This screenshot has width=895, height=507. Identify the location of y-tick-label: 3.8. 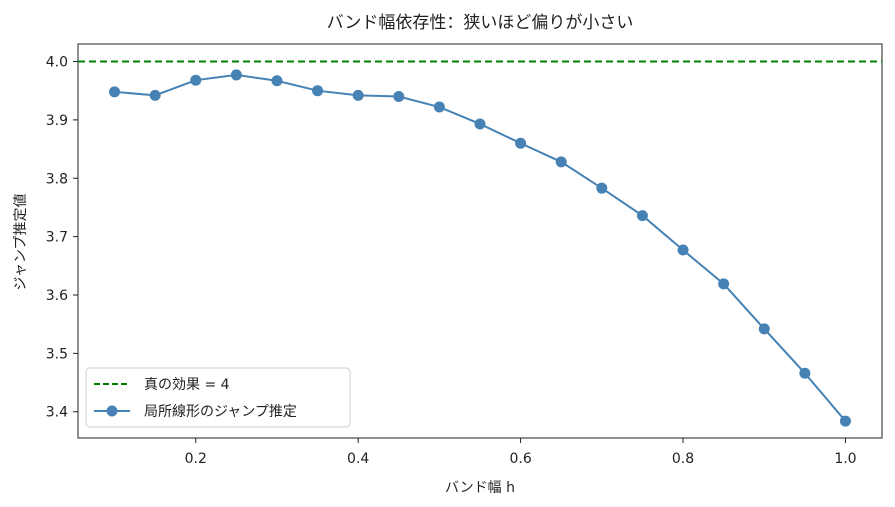
(57, 179).